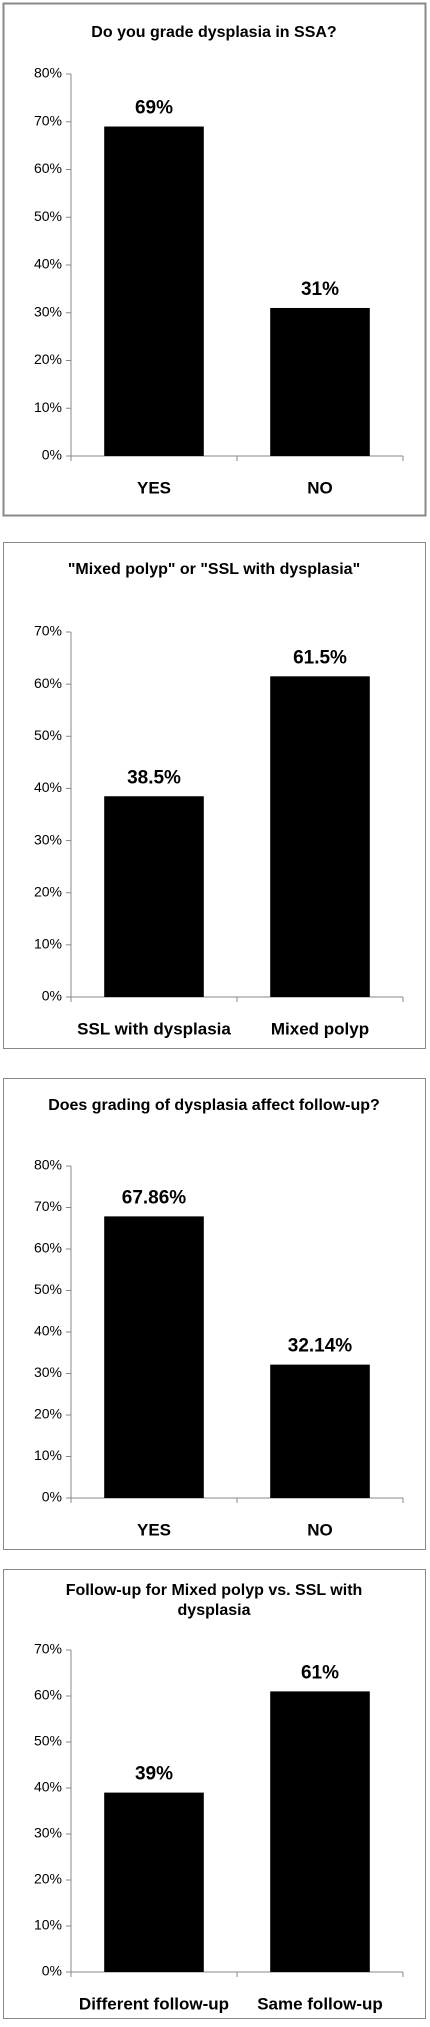  Describe the element at coordinates (320, 2003) in the screenshot. I see `x-tick-label: Same follow-up` at that location.